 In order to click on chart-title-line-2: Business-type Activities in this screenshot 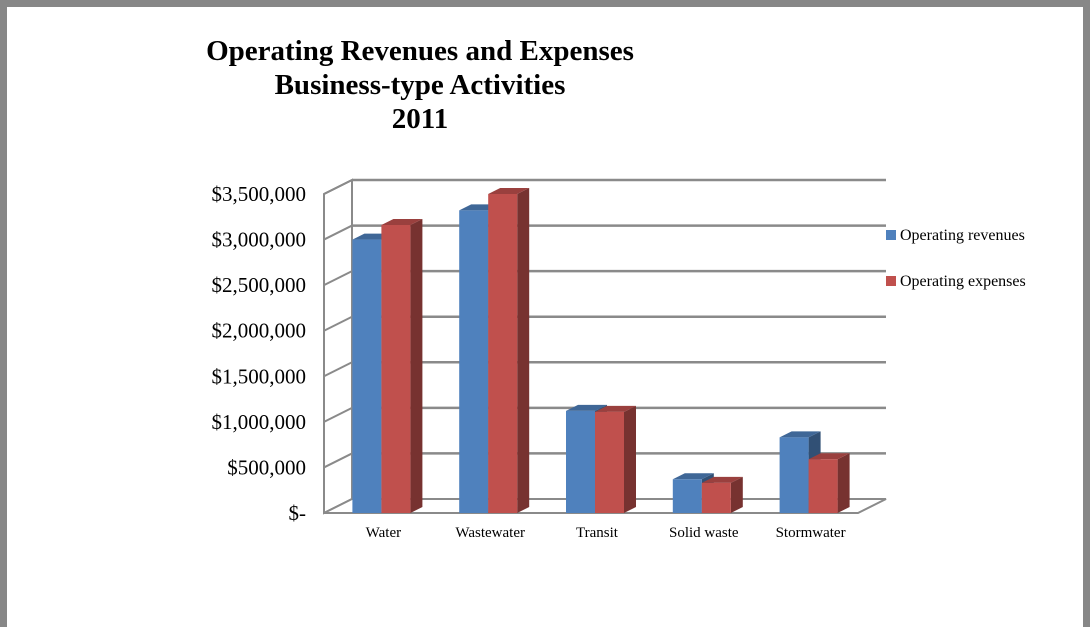, I will do `click(420, 85)`.